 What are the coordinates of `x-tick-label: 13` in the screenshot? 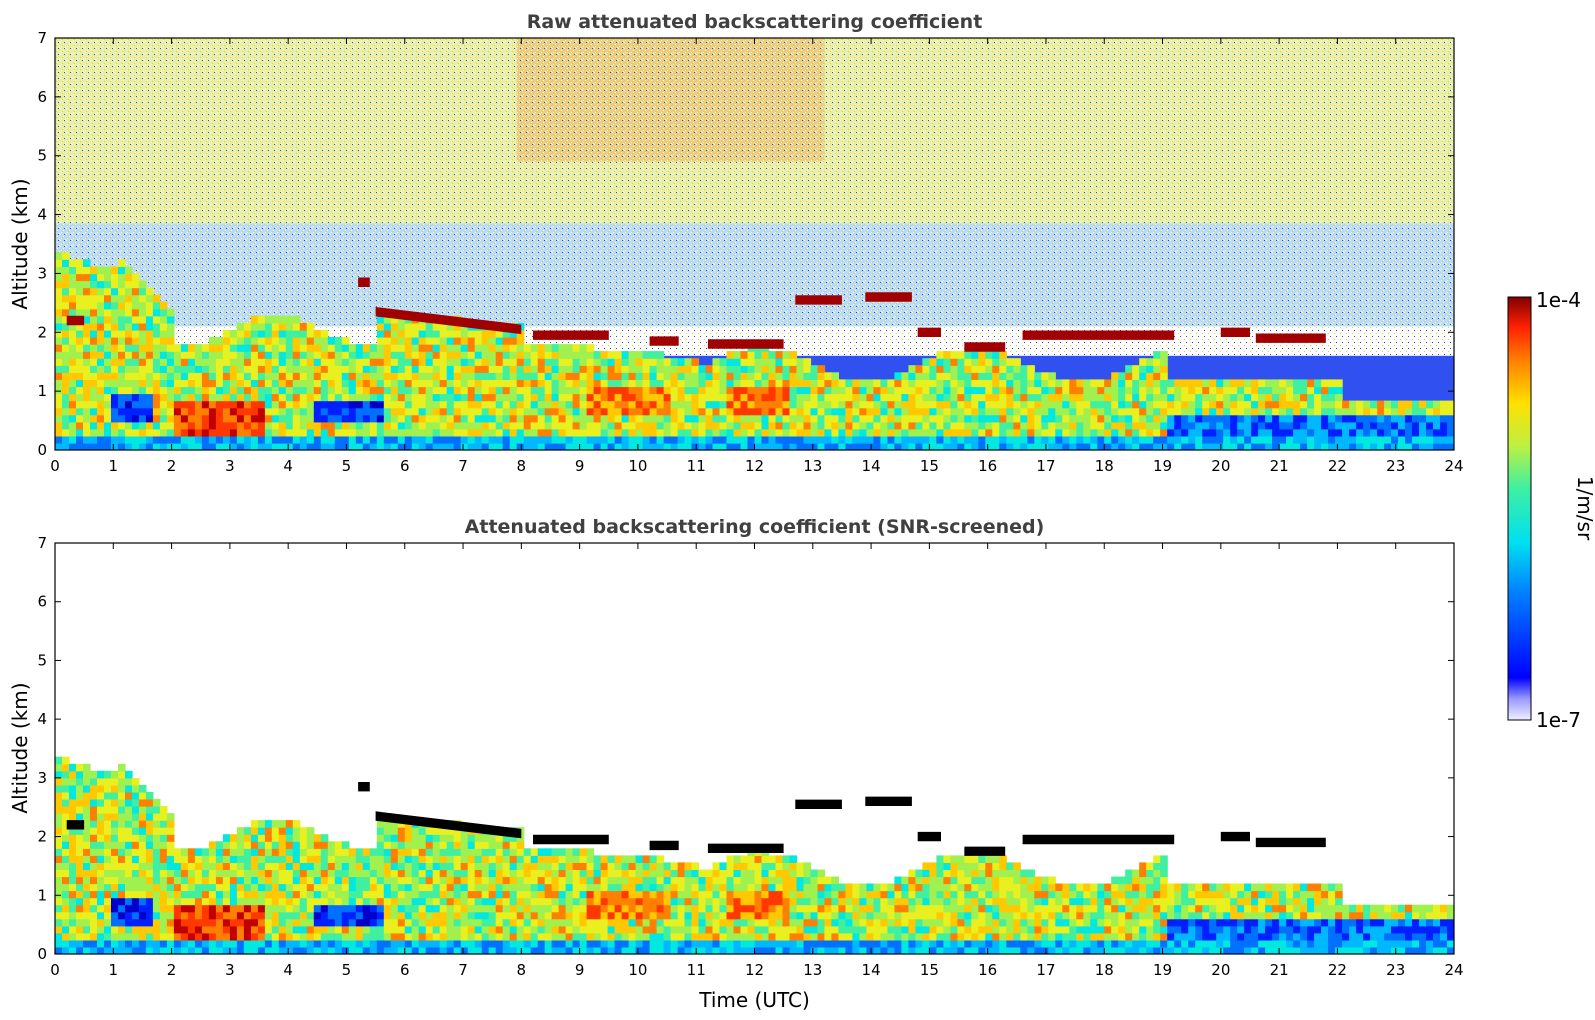 It's located at (812, 466).